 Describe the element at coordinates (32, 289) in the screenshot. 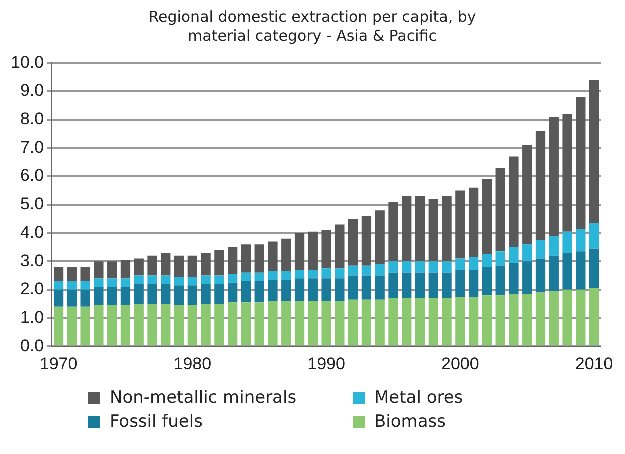

I see `y-tick-label: 2.0` at that location.